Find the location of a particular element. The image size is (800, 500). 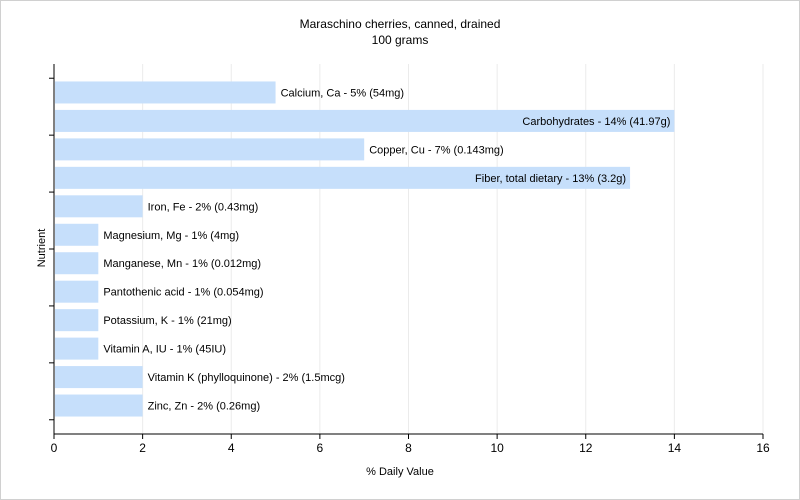

bar-label: Calcium, Ca - 5% (54mg) is located at coordinates (342, 93).